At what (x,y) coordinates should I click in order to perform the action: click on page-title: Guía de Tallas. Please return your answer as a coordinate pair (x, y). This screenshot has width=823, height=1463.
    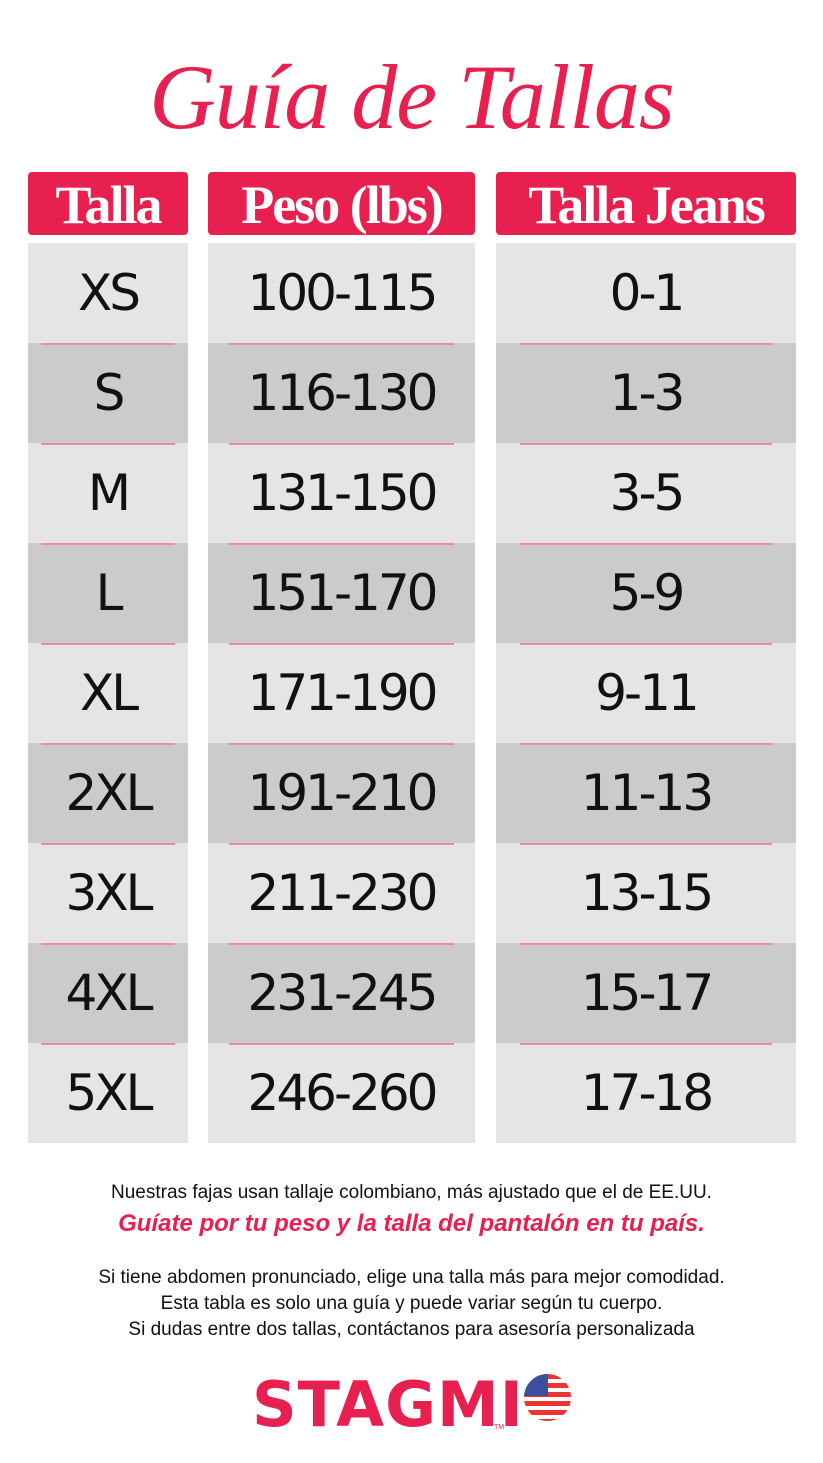
    Looking at the image, I should click on (411, 97).